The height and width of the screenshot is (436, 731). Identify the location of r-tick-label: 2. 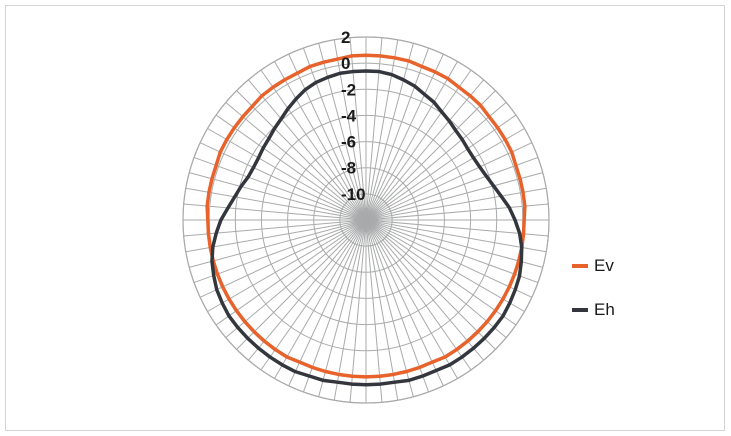
(345, 37).